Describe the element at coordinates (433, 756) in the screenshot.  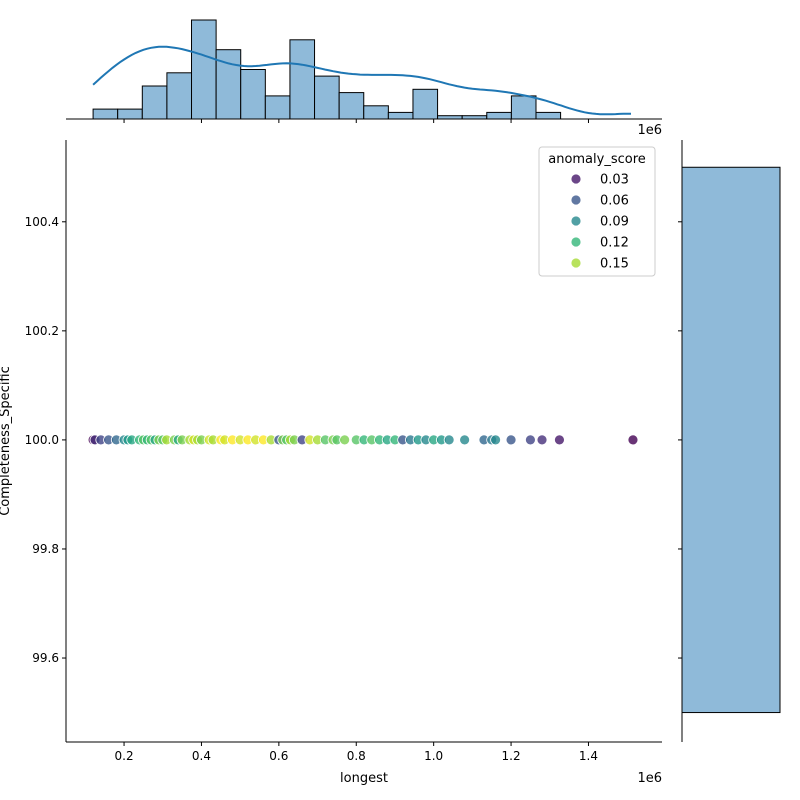
I see `x-tick-label: 1.0` at that location.